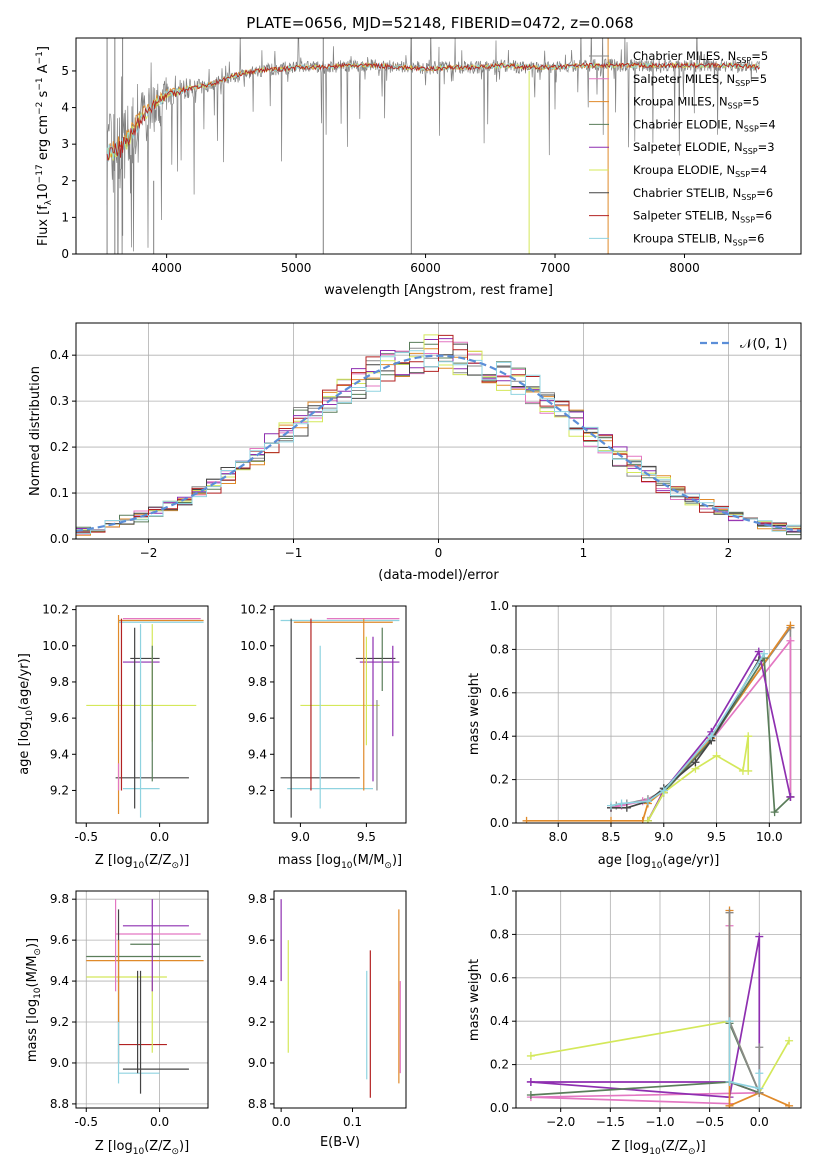  What do you see at coordinates (659, 1122) in the screenshot?
I see `x-tick-label: −1.0` at bounding box center [659, 1122].